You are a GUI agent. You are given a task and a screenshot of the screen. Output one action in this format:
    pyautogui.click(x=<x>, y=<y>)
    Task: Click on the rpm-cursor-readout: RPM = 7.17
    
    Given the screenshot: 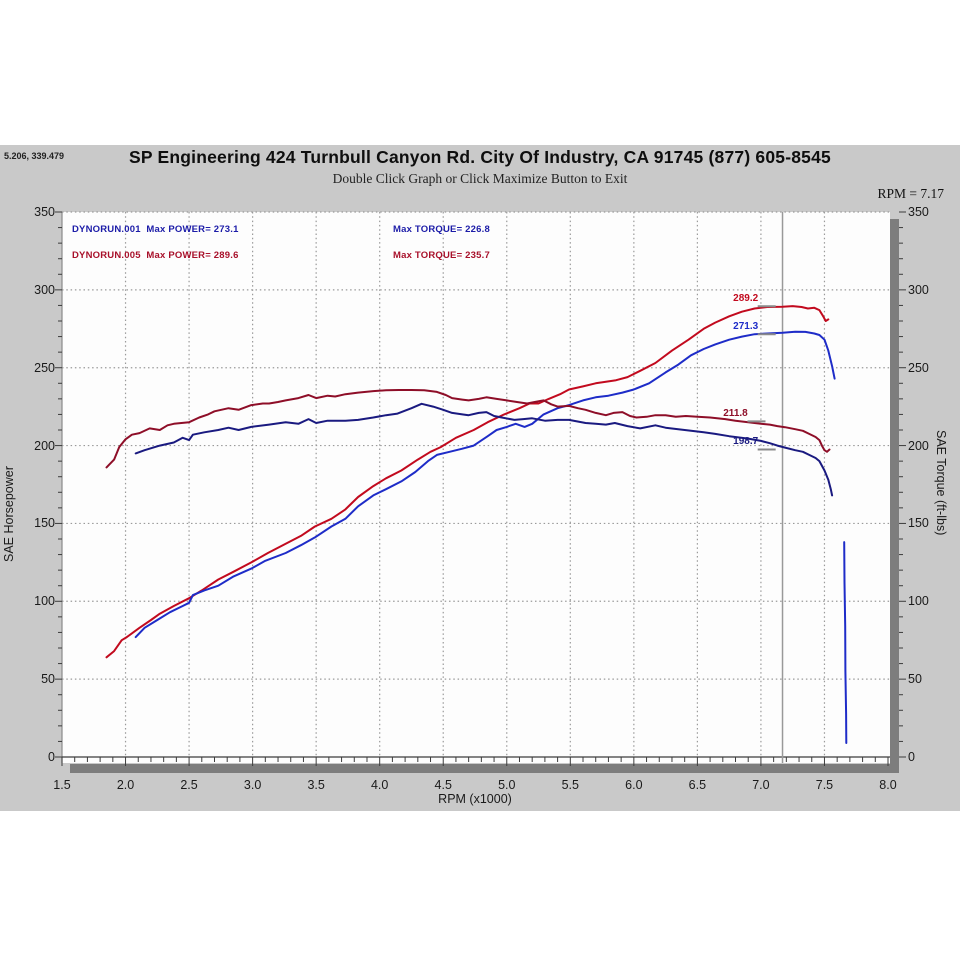 What is the action you would take?
    pyautogui.click(x=910, y=193)
    